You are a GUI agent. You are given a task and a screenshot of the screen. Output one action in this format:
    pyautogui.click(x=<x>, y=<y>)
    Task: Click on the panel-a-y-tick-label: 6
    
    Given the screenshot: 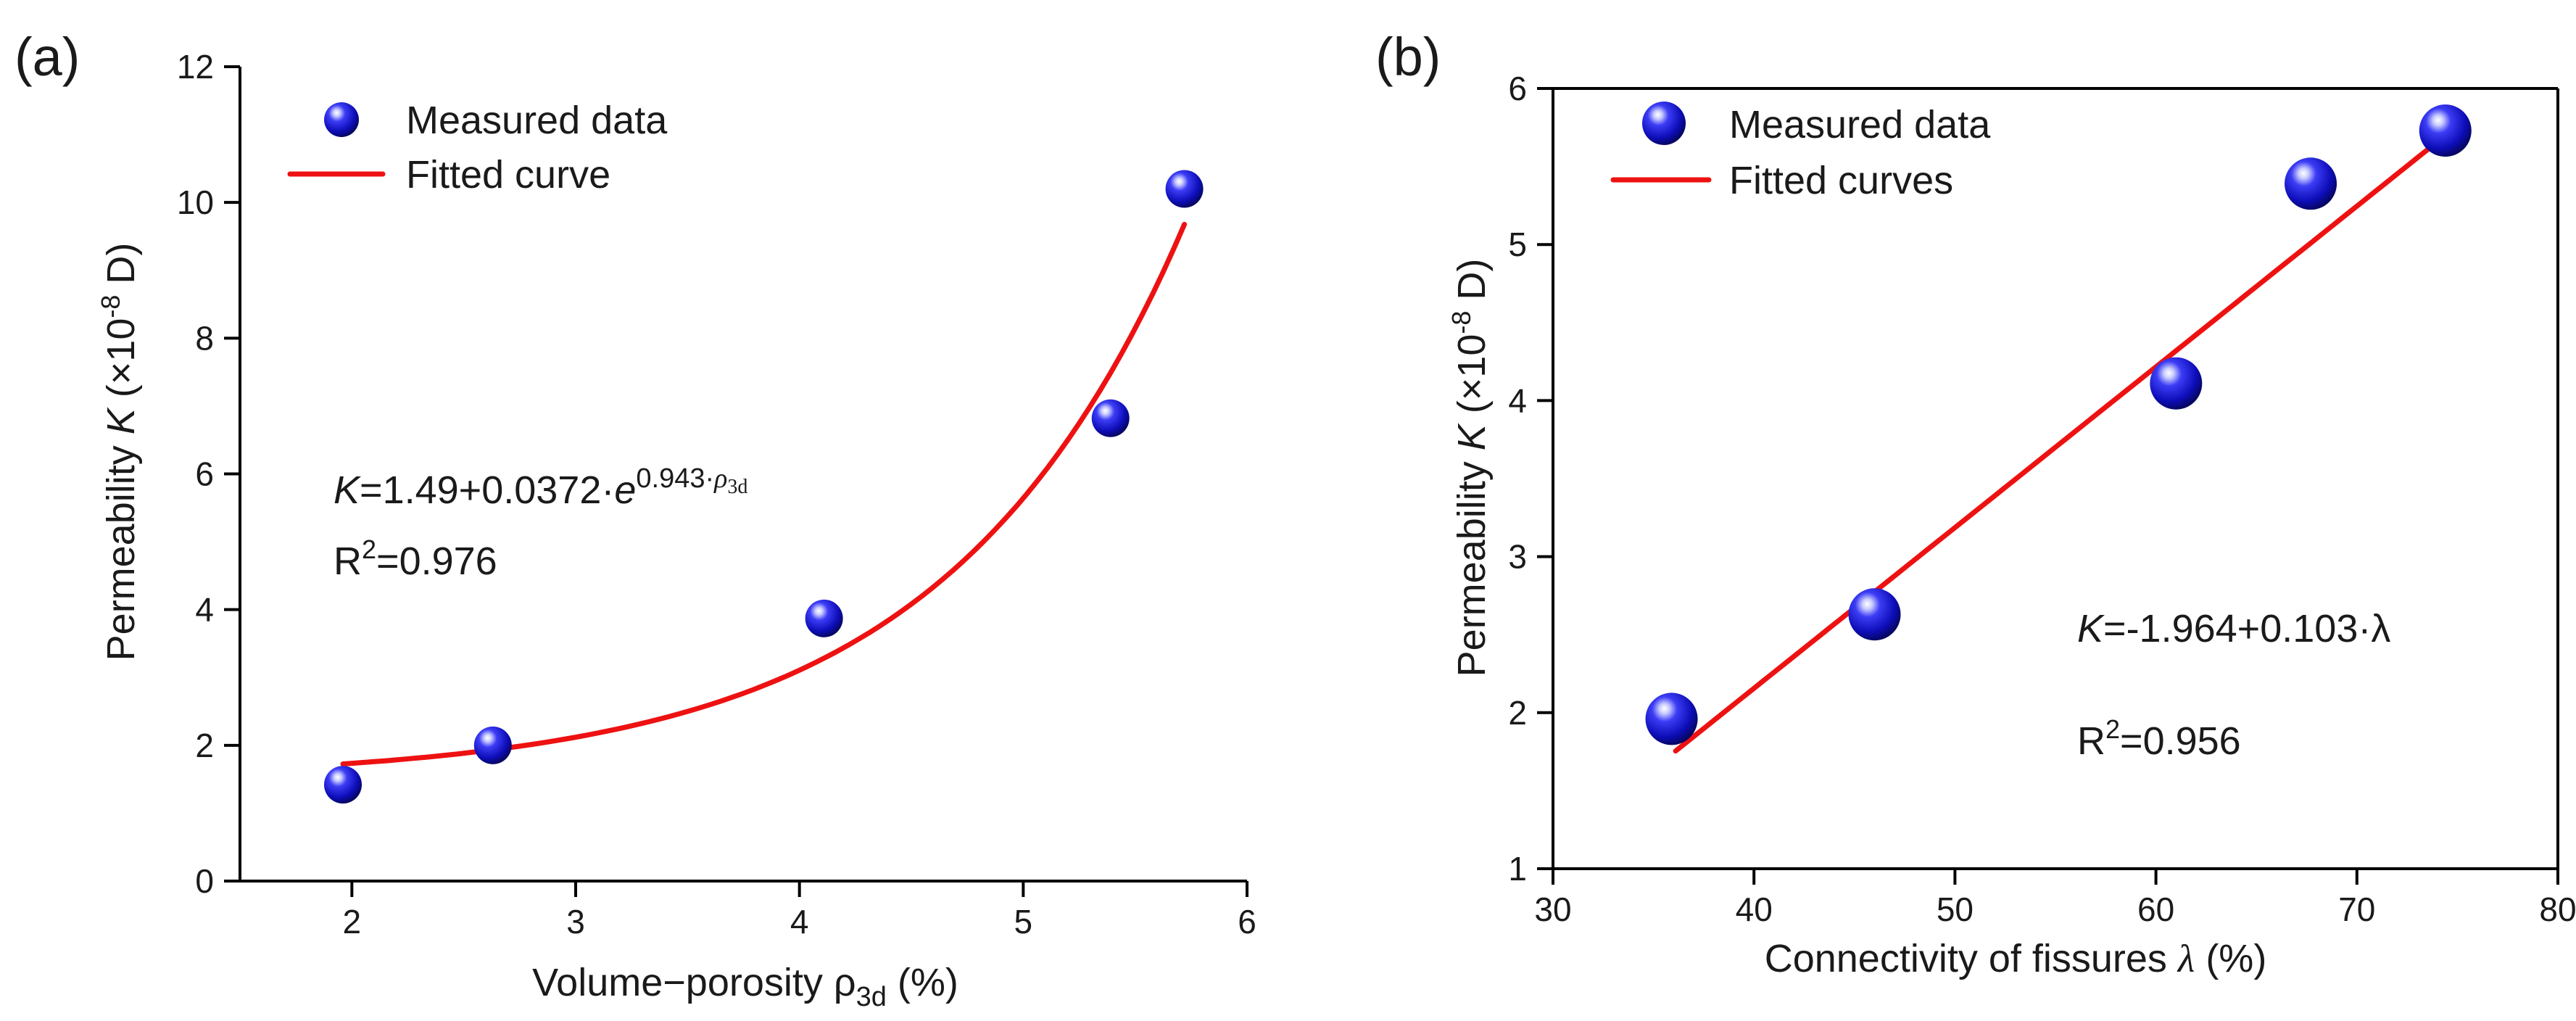 What is the action you would take?
    pyautogui.click(x=205, y=474)
    